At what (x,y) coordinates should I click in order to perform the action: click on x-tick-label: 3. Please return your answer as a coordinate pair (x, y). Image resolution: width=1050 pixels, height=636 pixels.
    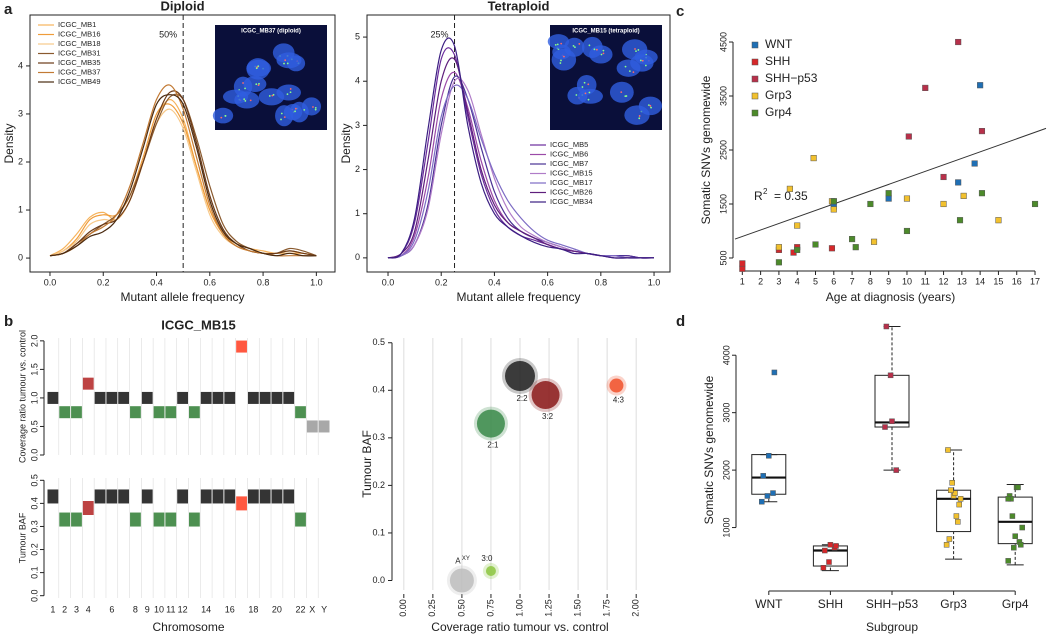
    Looking at the image, I should click on (778, 281).